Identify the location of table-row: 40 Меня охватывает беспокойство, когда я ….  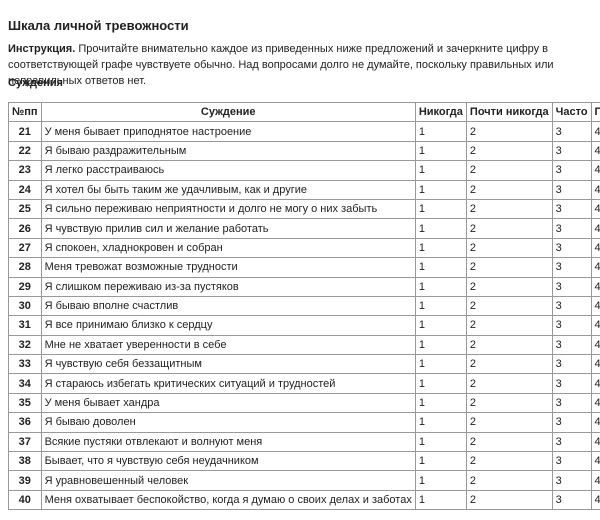
(304, 500).